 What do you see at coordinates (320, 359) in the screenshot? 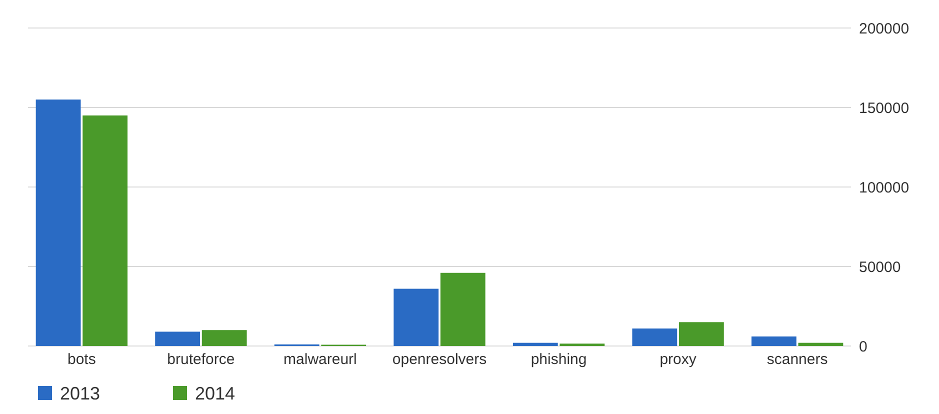
I see `x-tick-label: malwareurl` at bounding box center [320, 359].